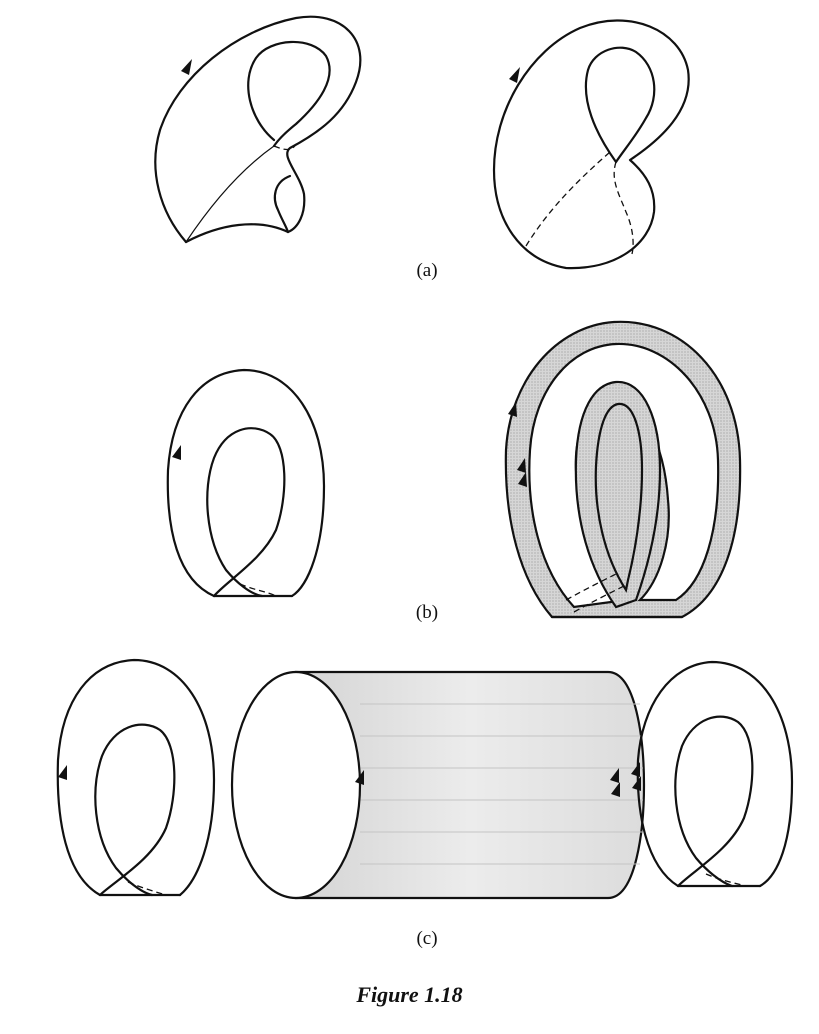  I want to click on figure-caption: Figure 1.18, so click(409, 994).